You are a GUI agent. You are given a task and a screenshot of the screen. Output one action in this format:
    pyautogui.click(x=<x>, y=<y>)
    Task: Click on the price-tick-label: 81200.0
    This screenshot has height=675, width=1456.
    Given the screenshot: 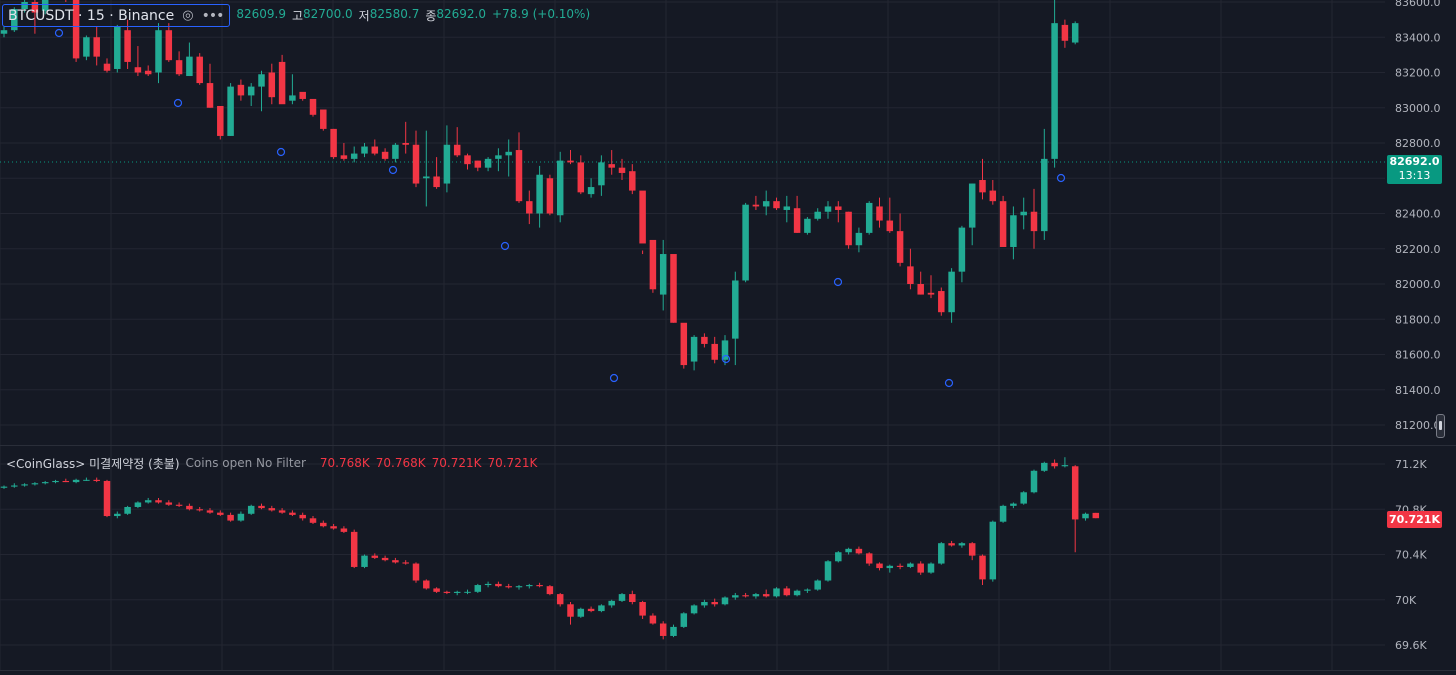 What is the action you would take?
    pyautogui.click(x=1418, y=425)
    